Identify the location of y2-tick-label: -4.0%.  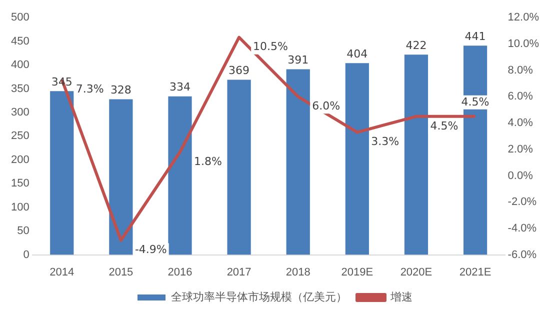
(522, 228).